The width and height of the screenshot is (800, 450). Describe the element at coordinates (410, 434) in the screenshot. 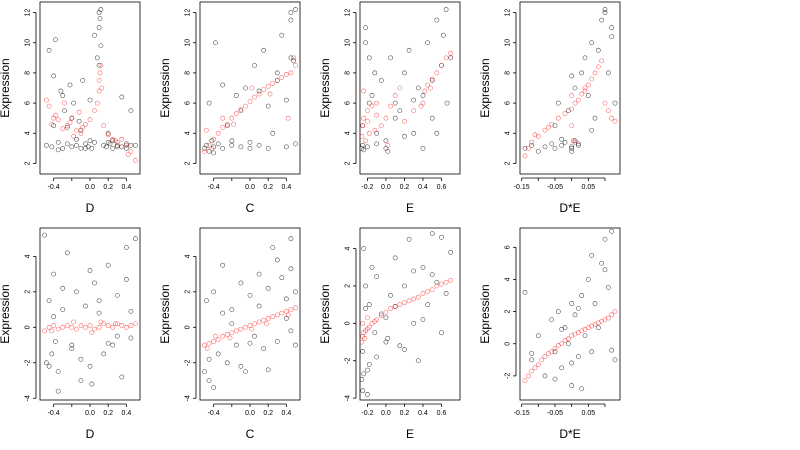

I see `x-axis-title: E` at that location.